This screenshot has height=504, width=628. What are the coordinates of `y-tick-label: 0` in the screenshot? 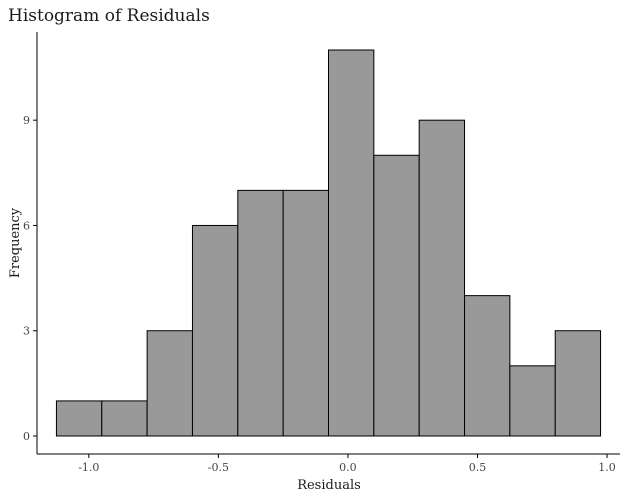 It's located at (26, 436).